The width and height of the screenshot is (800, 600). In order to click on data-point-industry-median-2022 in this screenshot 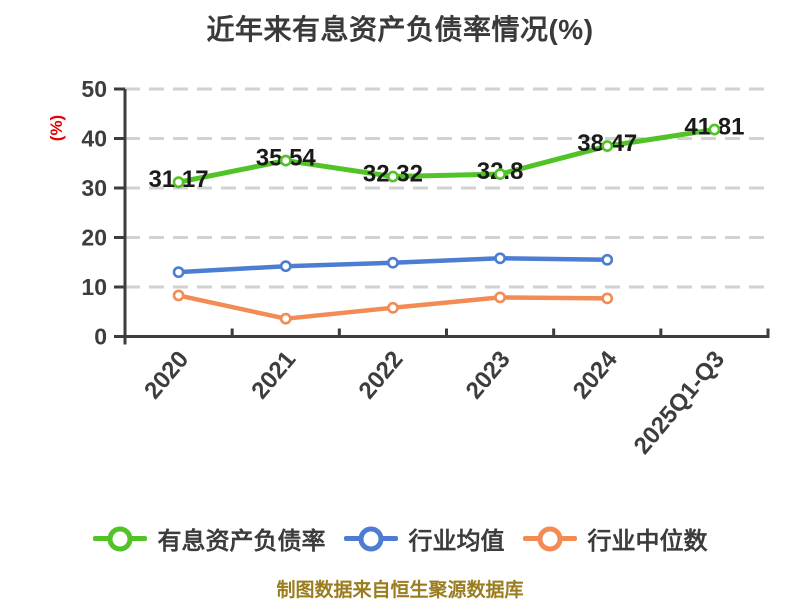, I will do `click(393, 307)`.